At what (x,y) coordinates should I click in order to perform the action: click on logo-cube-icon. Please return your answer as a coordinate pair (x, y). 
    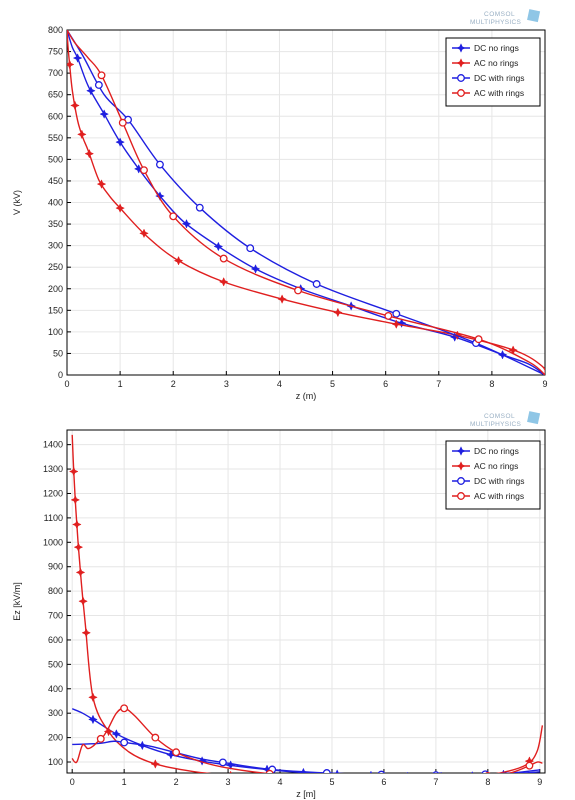
    Looking at the image, I should click on (534, 418).